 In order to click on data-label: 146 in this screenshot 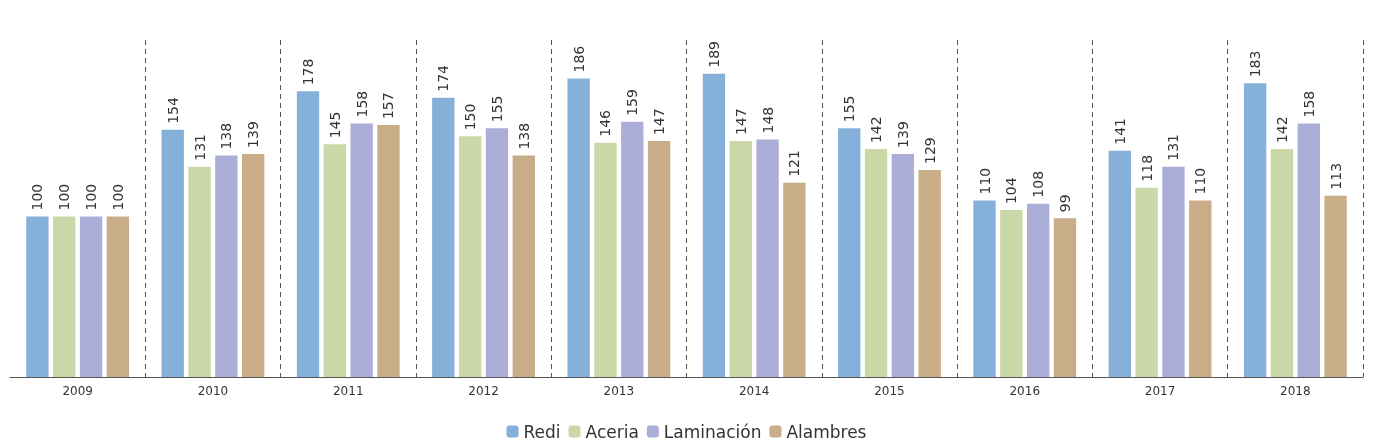, I will do `click(605, 123)`.